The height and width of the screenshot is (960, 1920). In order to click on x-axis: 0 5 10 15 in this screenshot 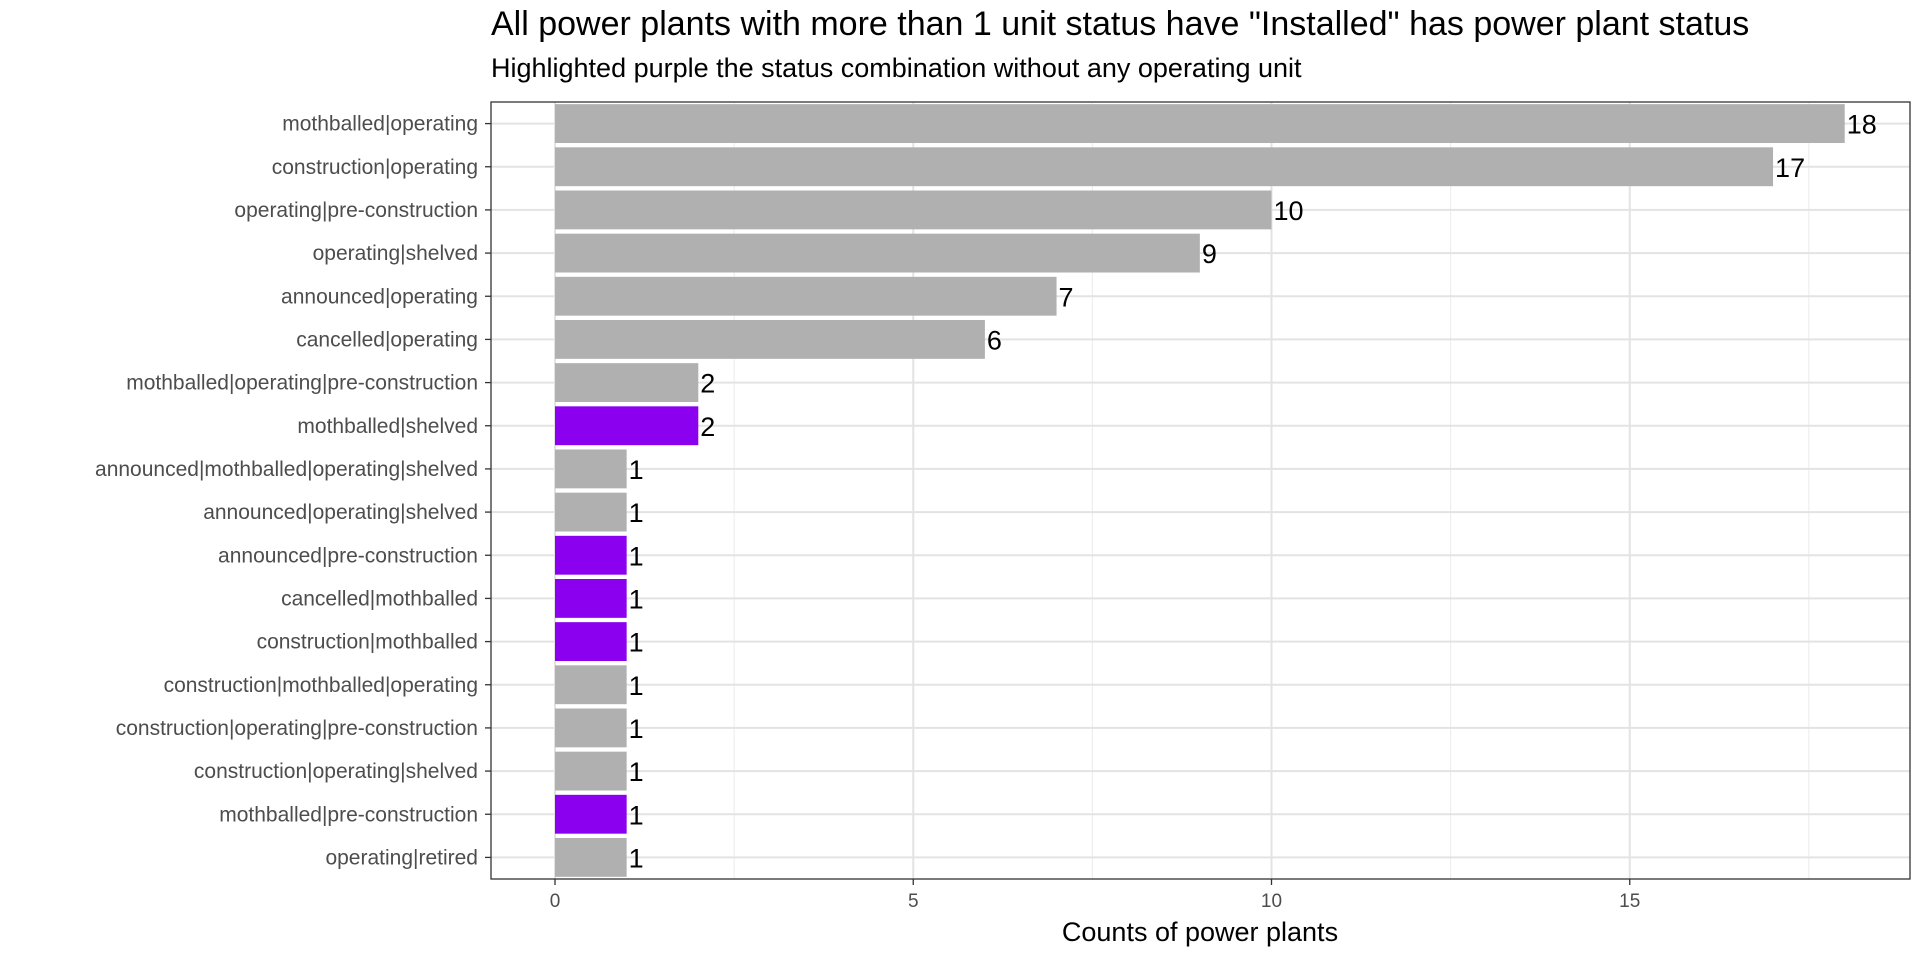, I will do `click(1095, 895)`.